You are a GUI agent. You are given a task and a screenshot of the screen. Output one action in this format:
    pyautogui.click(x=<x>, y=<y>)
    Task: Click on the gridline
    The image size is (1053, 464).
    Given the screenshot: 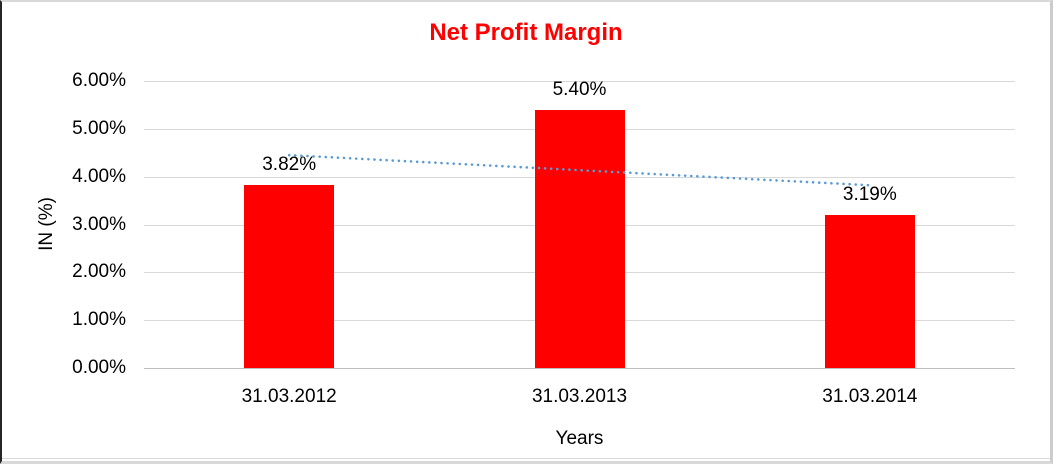 What is the action you would take?
    pyautogui.click(x=579, y=81)
    